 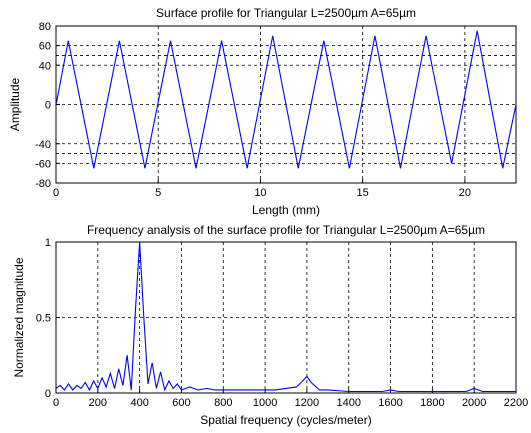 I want to click on frequency-x-axis-label: Spatial frequency (cycles/meter), so click(x=285, y=420).